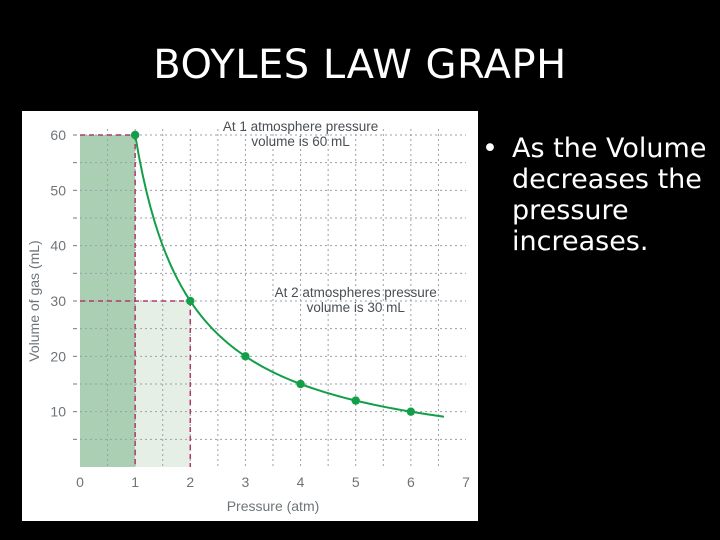 The image size is (720, 540). I want to click on annotation-2-line-2: volume is 30 mL, so click(356, 307).